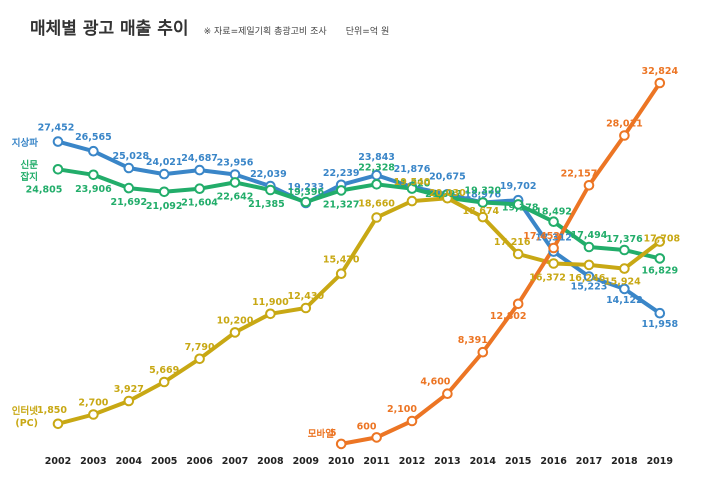 The height and width of the screenshot is (484, 719). Describe the element at coordinates (305, 192) in the screenshot. I see `data-label-print-2009: 19,396` at that location.